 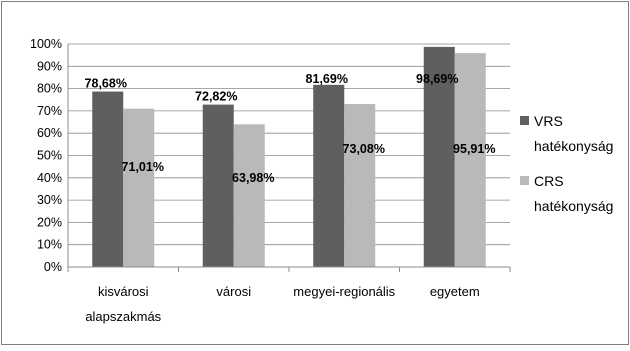 I want to click on data-label-crs: 73,08%, so click(x=364, y=149).